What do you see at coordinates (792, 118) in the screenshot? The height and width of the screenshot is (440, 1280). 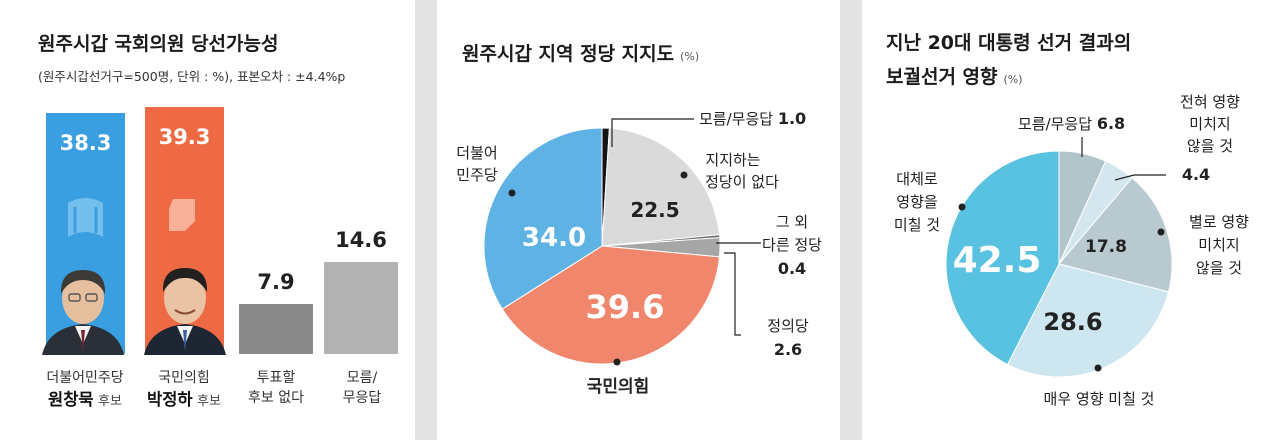 I see `label-unknown-value: 1.0` at bounding box center [792, 118].